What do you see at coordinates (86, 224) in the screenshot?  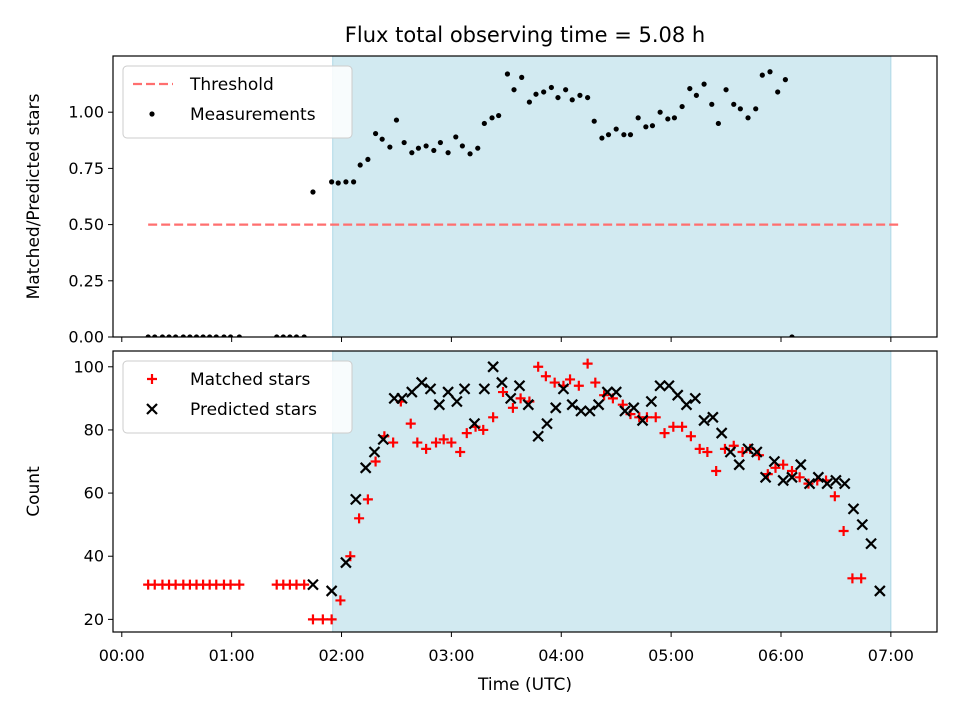 I see `y-tick-label: 0.50` at bounding box center [86, 224].